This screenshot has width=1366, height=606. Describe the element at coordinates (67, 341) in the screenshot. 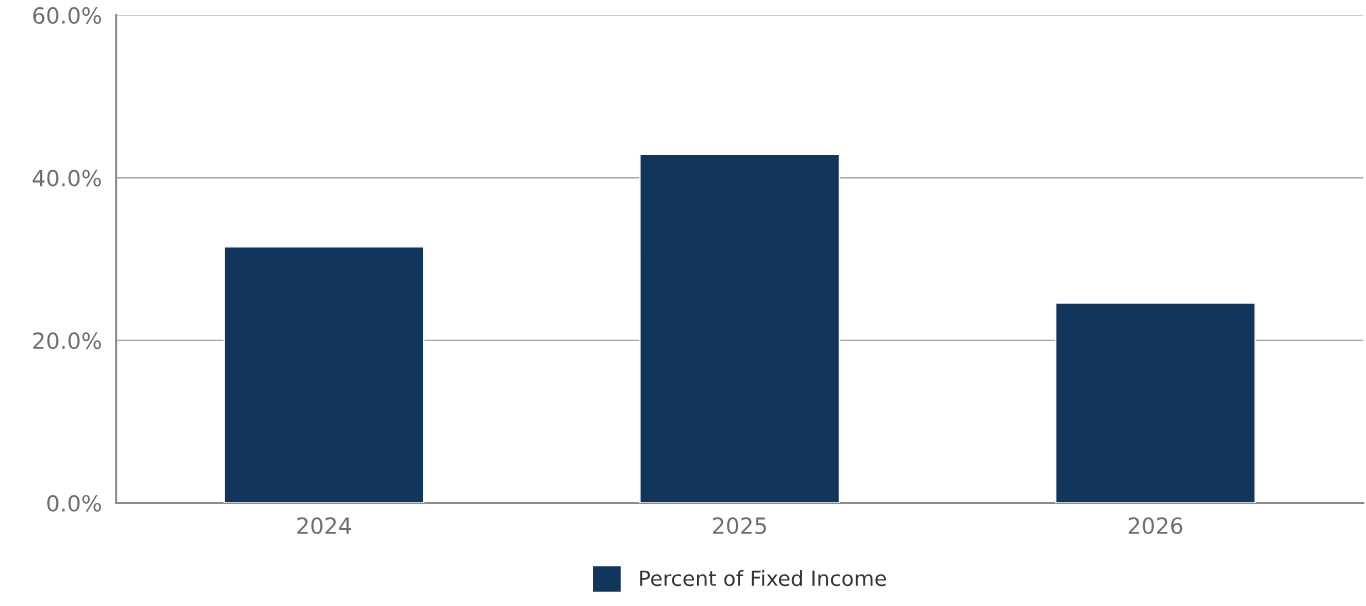

I see `y-tick-label: 20.0%` at that location.